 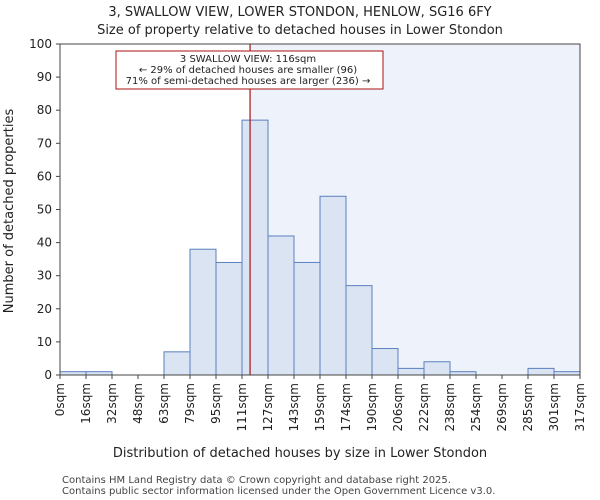 I want to click on x-tick-label-127sqm: 127sqm, so click(x=268, y=407).